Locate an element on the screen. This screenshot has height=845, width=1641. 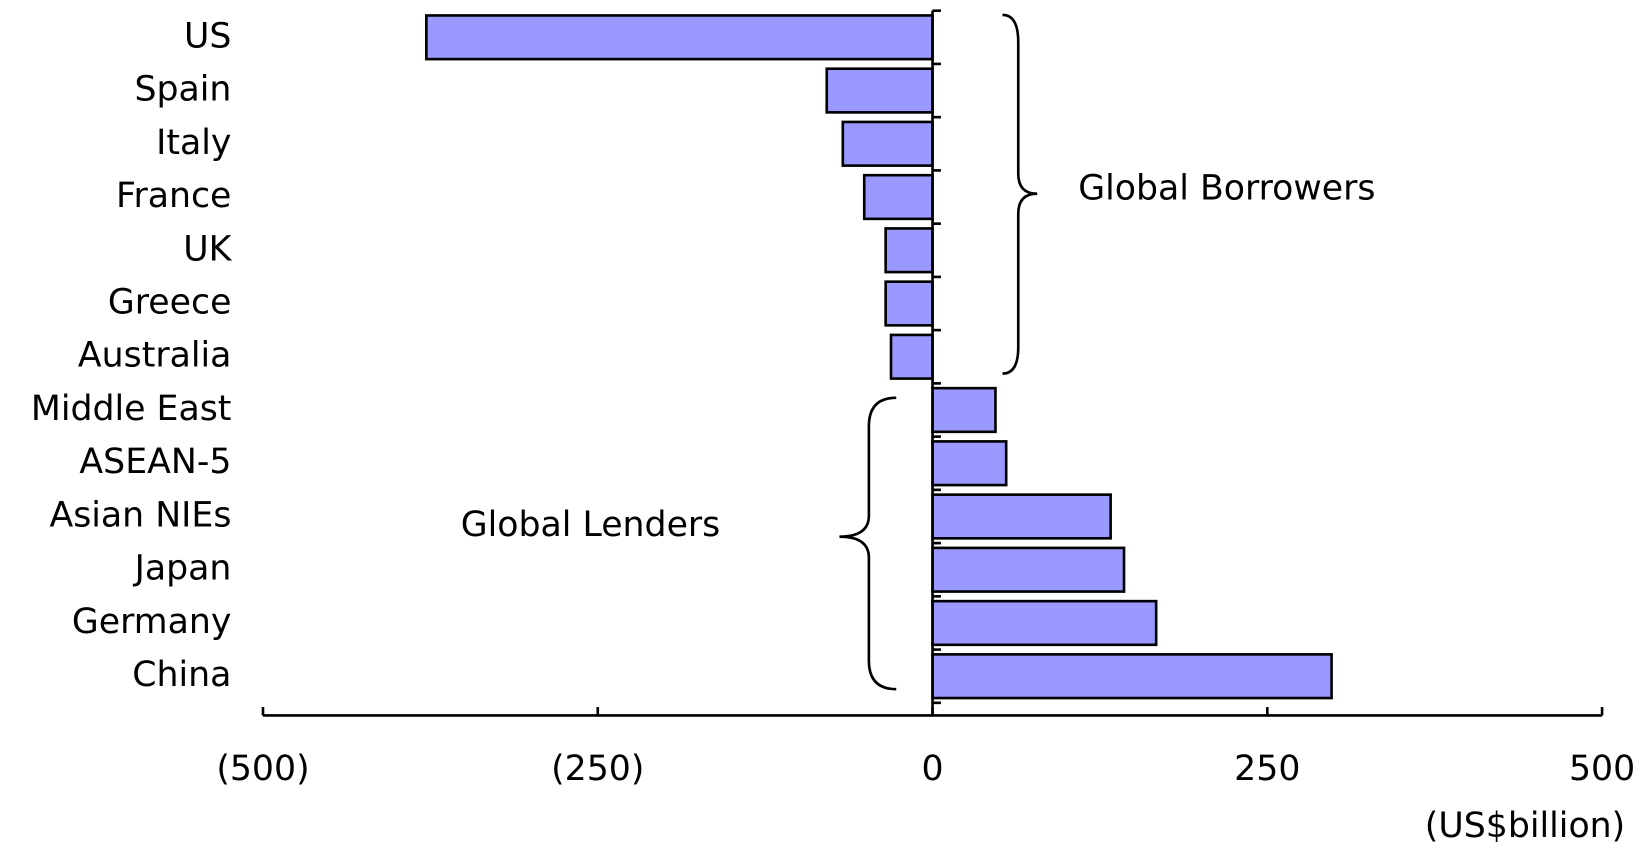
borrowers-brace is located at coordinates (1020, 194).